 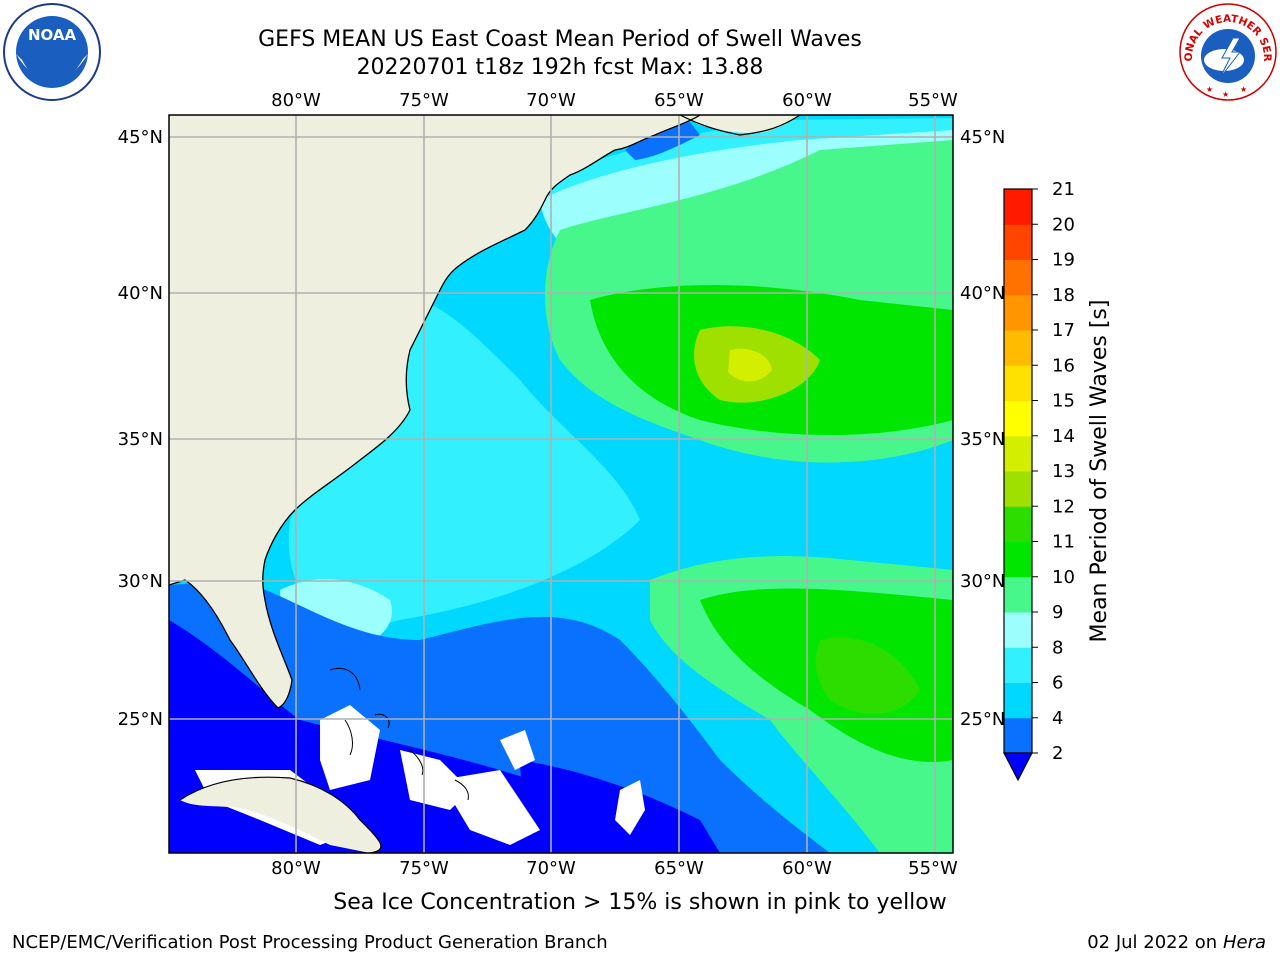 What do you see at coordinates (807, 868) in the screenshot?
I see `lon-label-bottom: 60°W` at bounding box center [807, 868].